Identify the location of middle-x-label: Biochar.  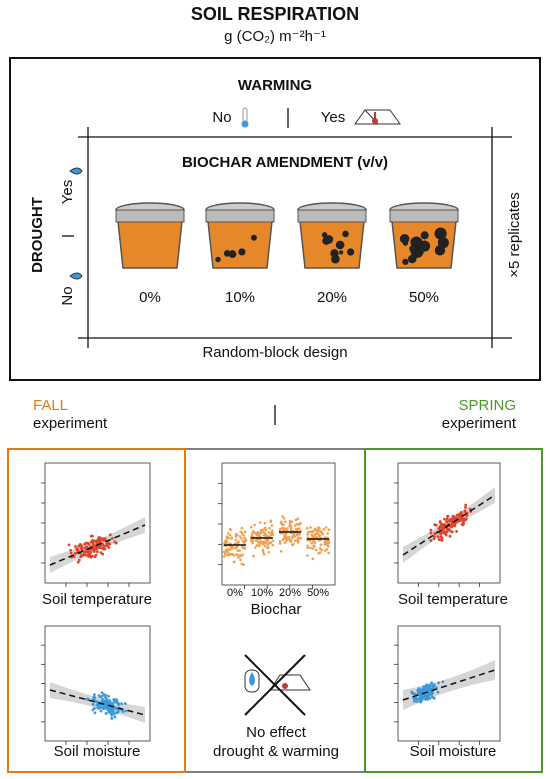
(276, 609).